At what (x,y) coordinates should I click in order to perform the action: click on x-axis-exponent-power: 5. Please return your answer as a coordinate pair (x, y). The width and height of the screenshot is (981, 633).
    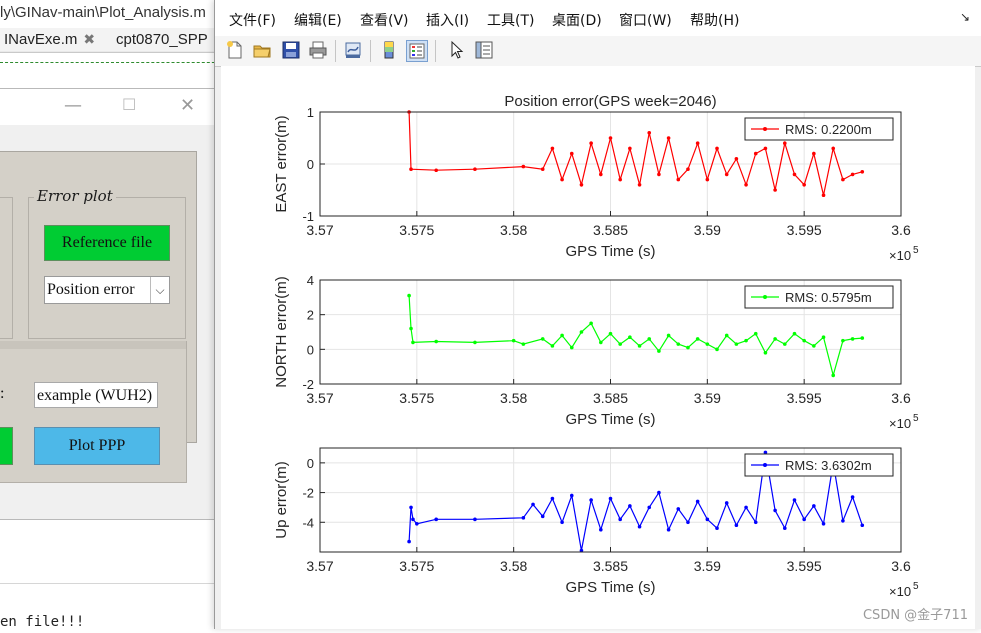
    Looking at the image, I should click on (916, 418).